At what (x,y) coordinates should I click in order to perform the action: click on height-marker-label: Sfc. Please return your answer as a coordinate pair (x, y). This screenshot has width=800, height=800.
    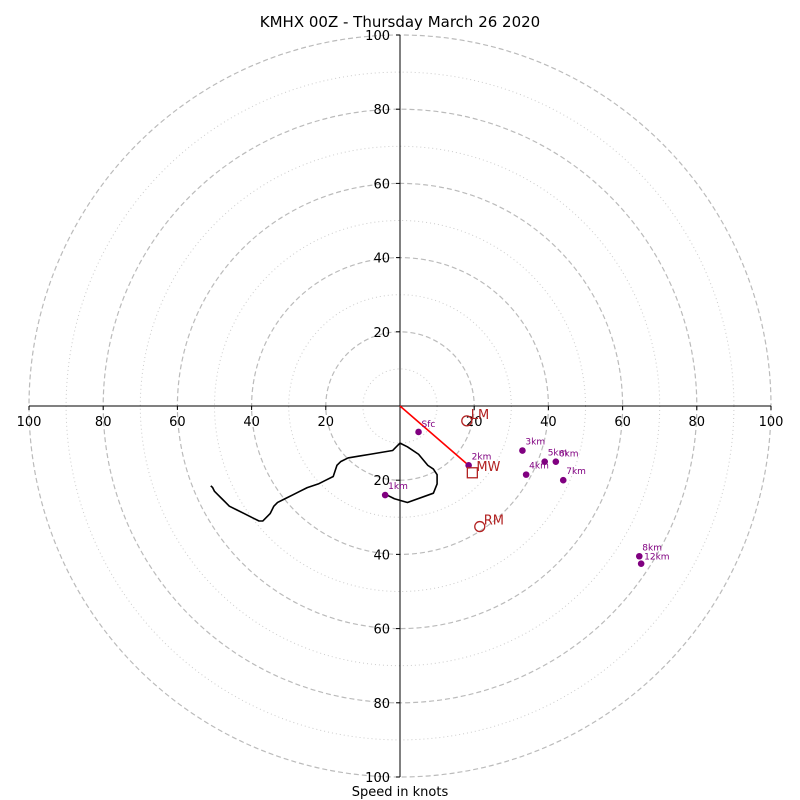
    Looking at the image, I should click on (429, 425).